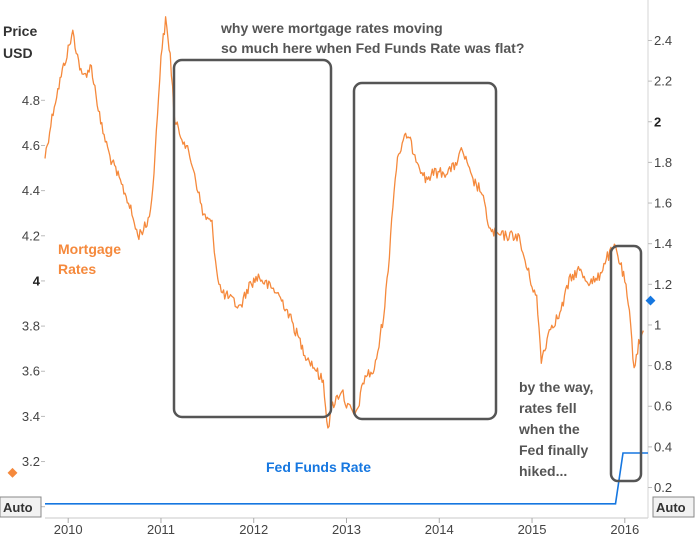 The height and width of the screenshot is (542, 695). Describe the element at coordinates (549, 429) in the screenshot. I see `annotation-hike-line3: when the` at that location.